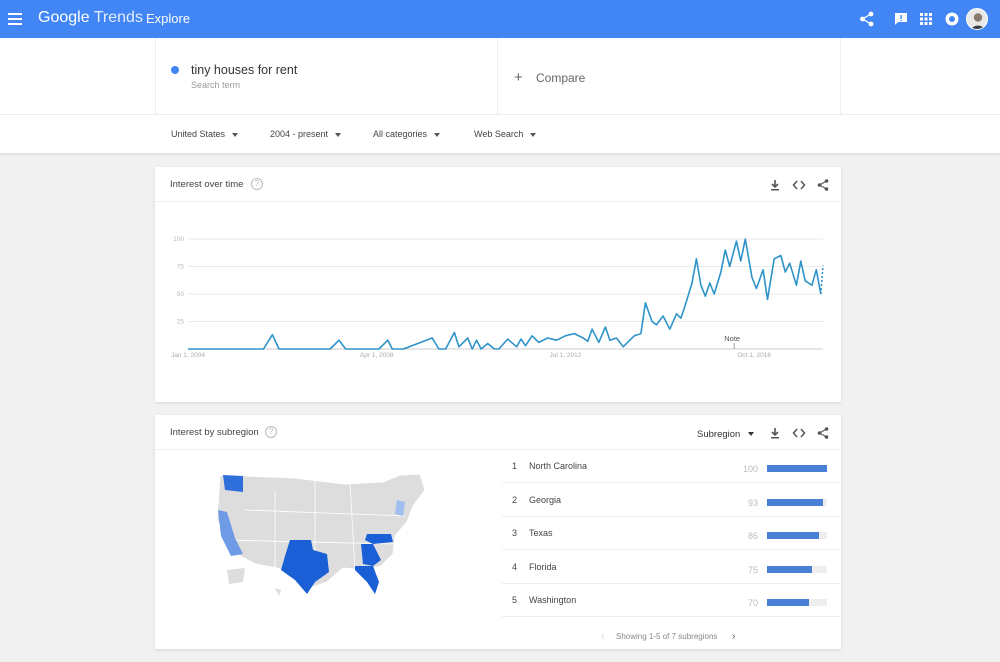 Image resolution: width=1000 pixels, height=662 pixels. What do you see at coordinates (515, 466) in the screenshot?
I see `subregion-rank: 1` at bounding box center [515, 466].